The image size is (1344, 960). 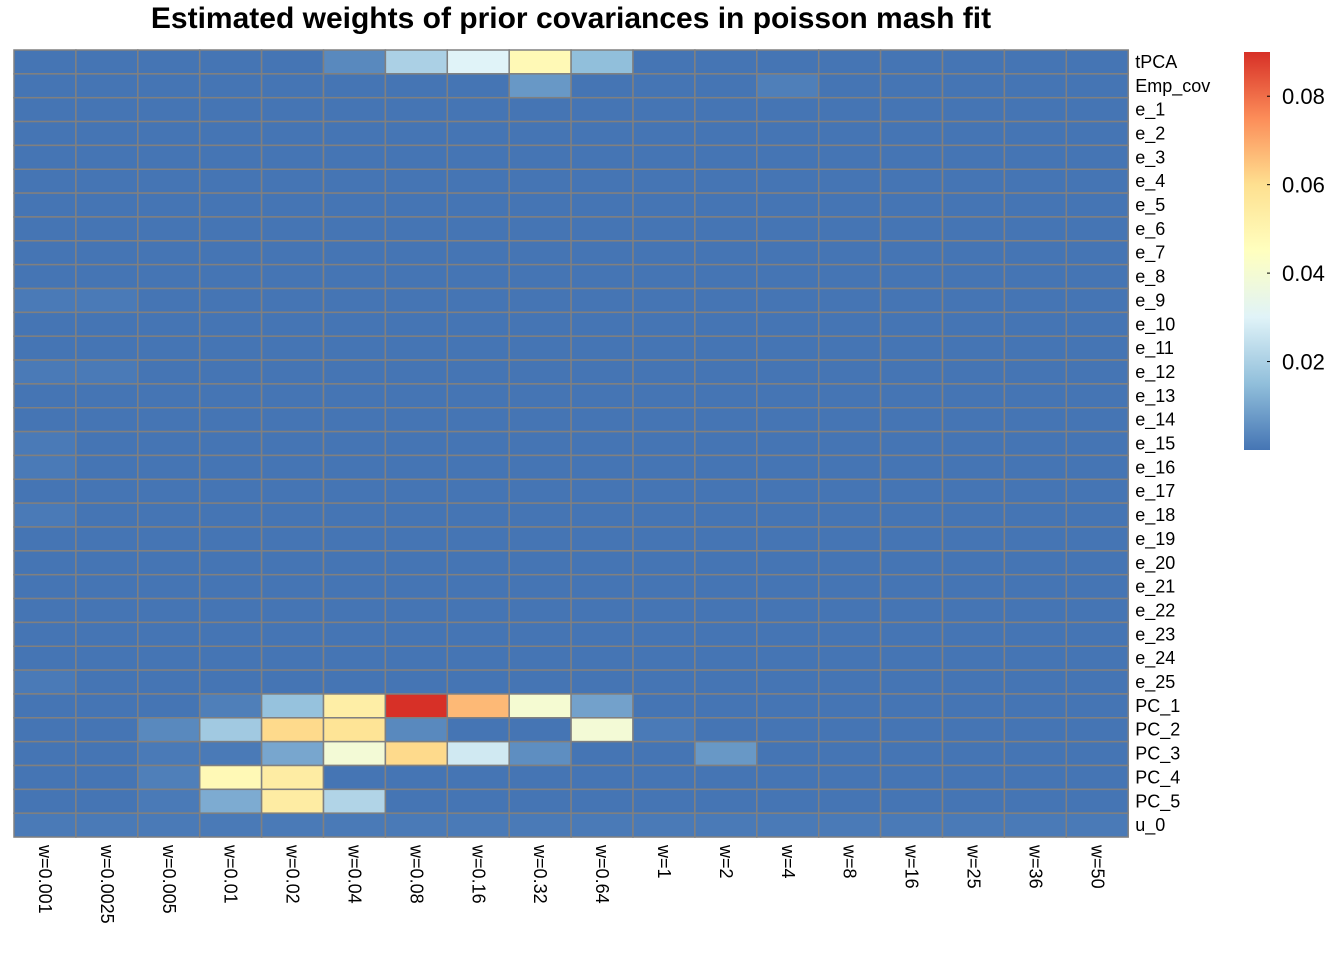 What do you see at coordinates (912, 866) in the screenshot?
I see `column-label: w=16` at bounding box center [912, 866].